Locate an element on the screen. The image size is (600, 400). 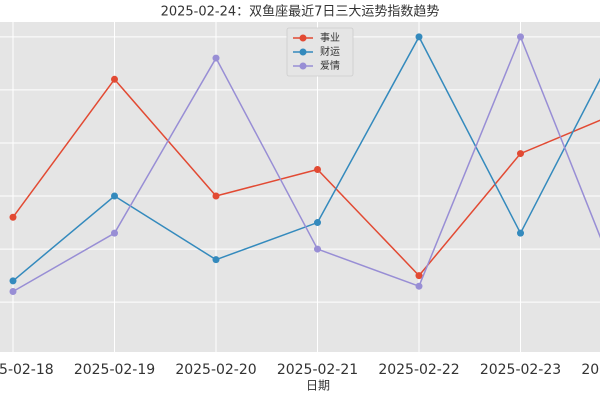
x-tick-label: 2025-02-24 is located at coordinates (590, 370).